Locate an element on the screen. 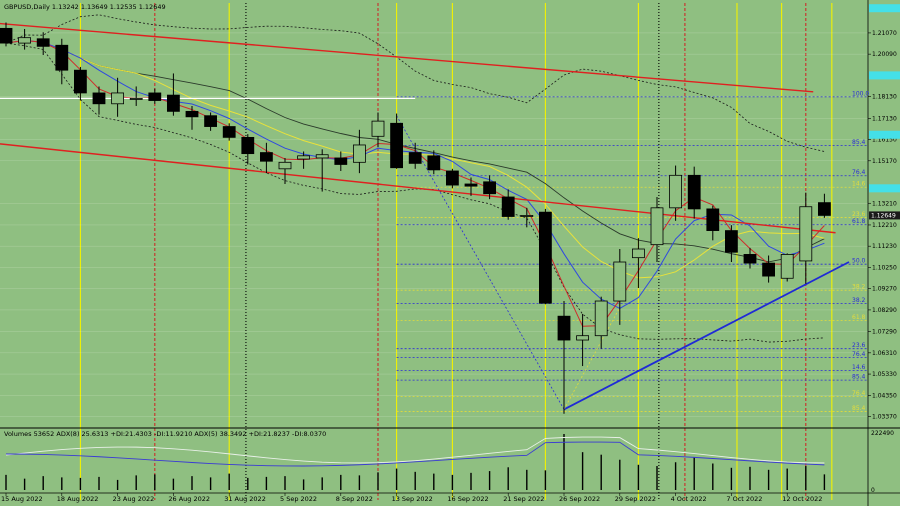 The height and width of the screenshot is (506, 900). volume-min-label: 0 is located at coordinates (873, 490).